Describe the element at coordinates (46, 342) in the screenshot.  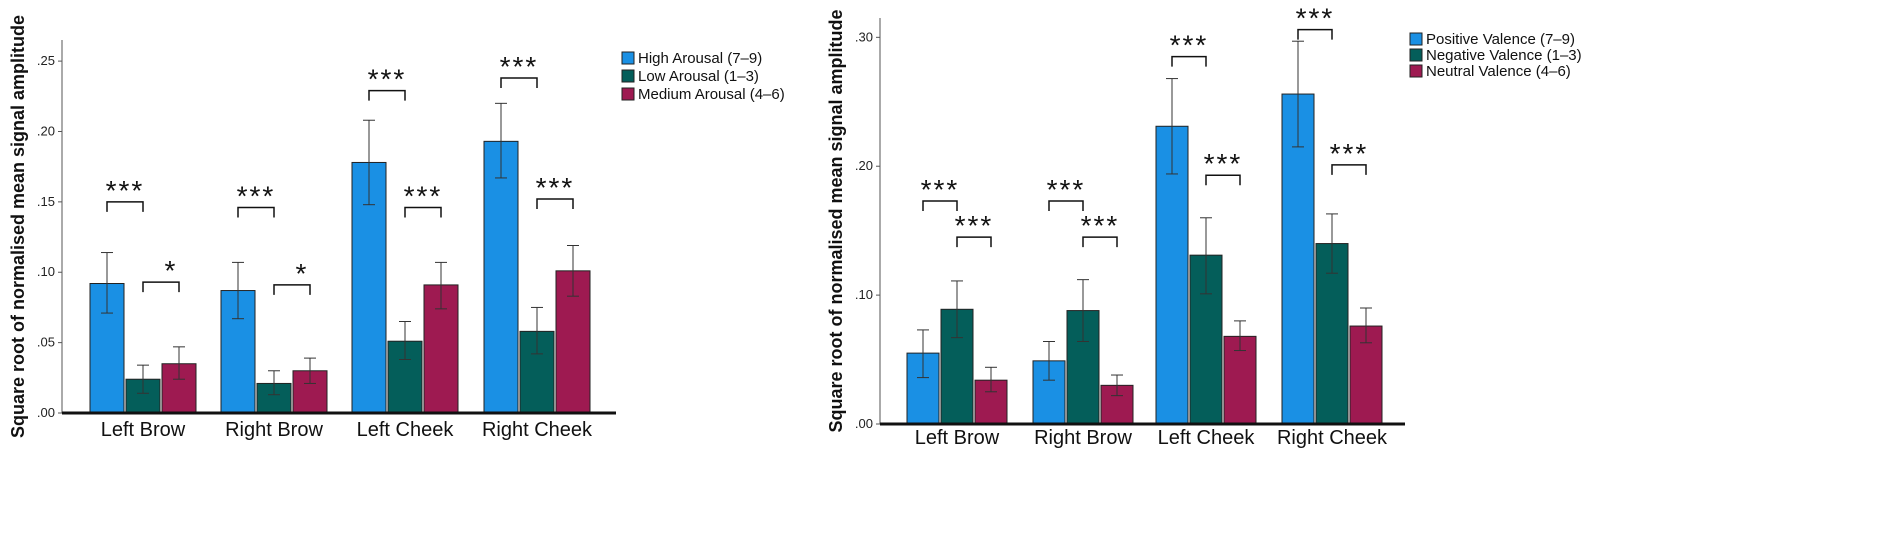
I see `y-tick-label: .05` at that location.